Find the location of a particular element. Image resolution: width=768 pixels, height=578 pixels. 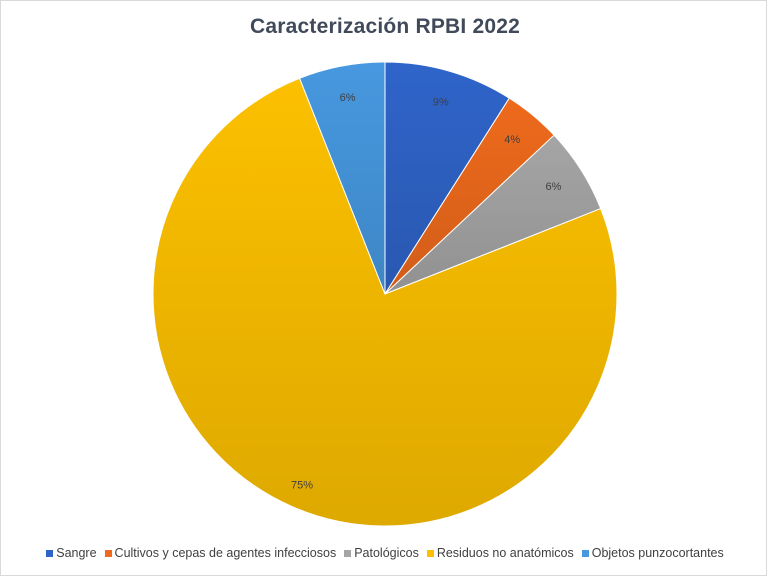

data-label-5: 6% is located at coordinates (348, 98).